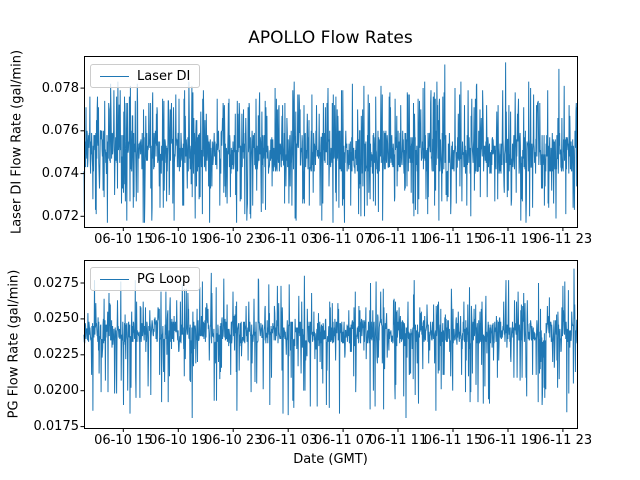 The height and width of the screenshot is (480, 640). Describe the element at coordinates (56, 427) in the screenshot. I see `y-tick-label: 0.0175` at that location.